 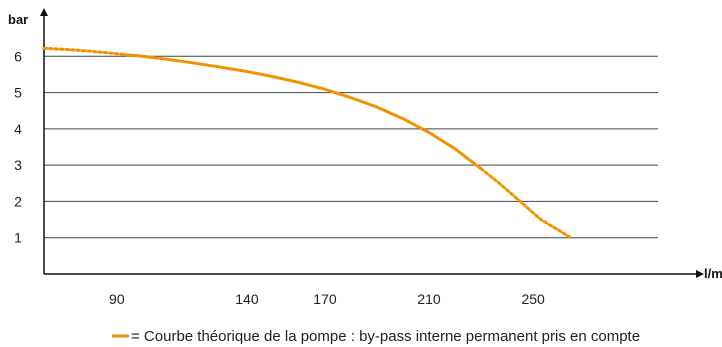 I want to click on x-tick-labels: 90 140 170 210 250, so click(x=327, y=299).